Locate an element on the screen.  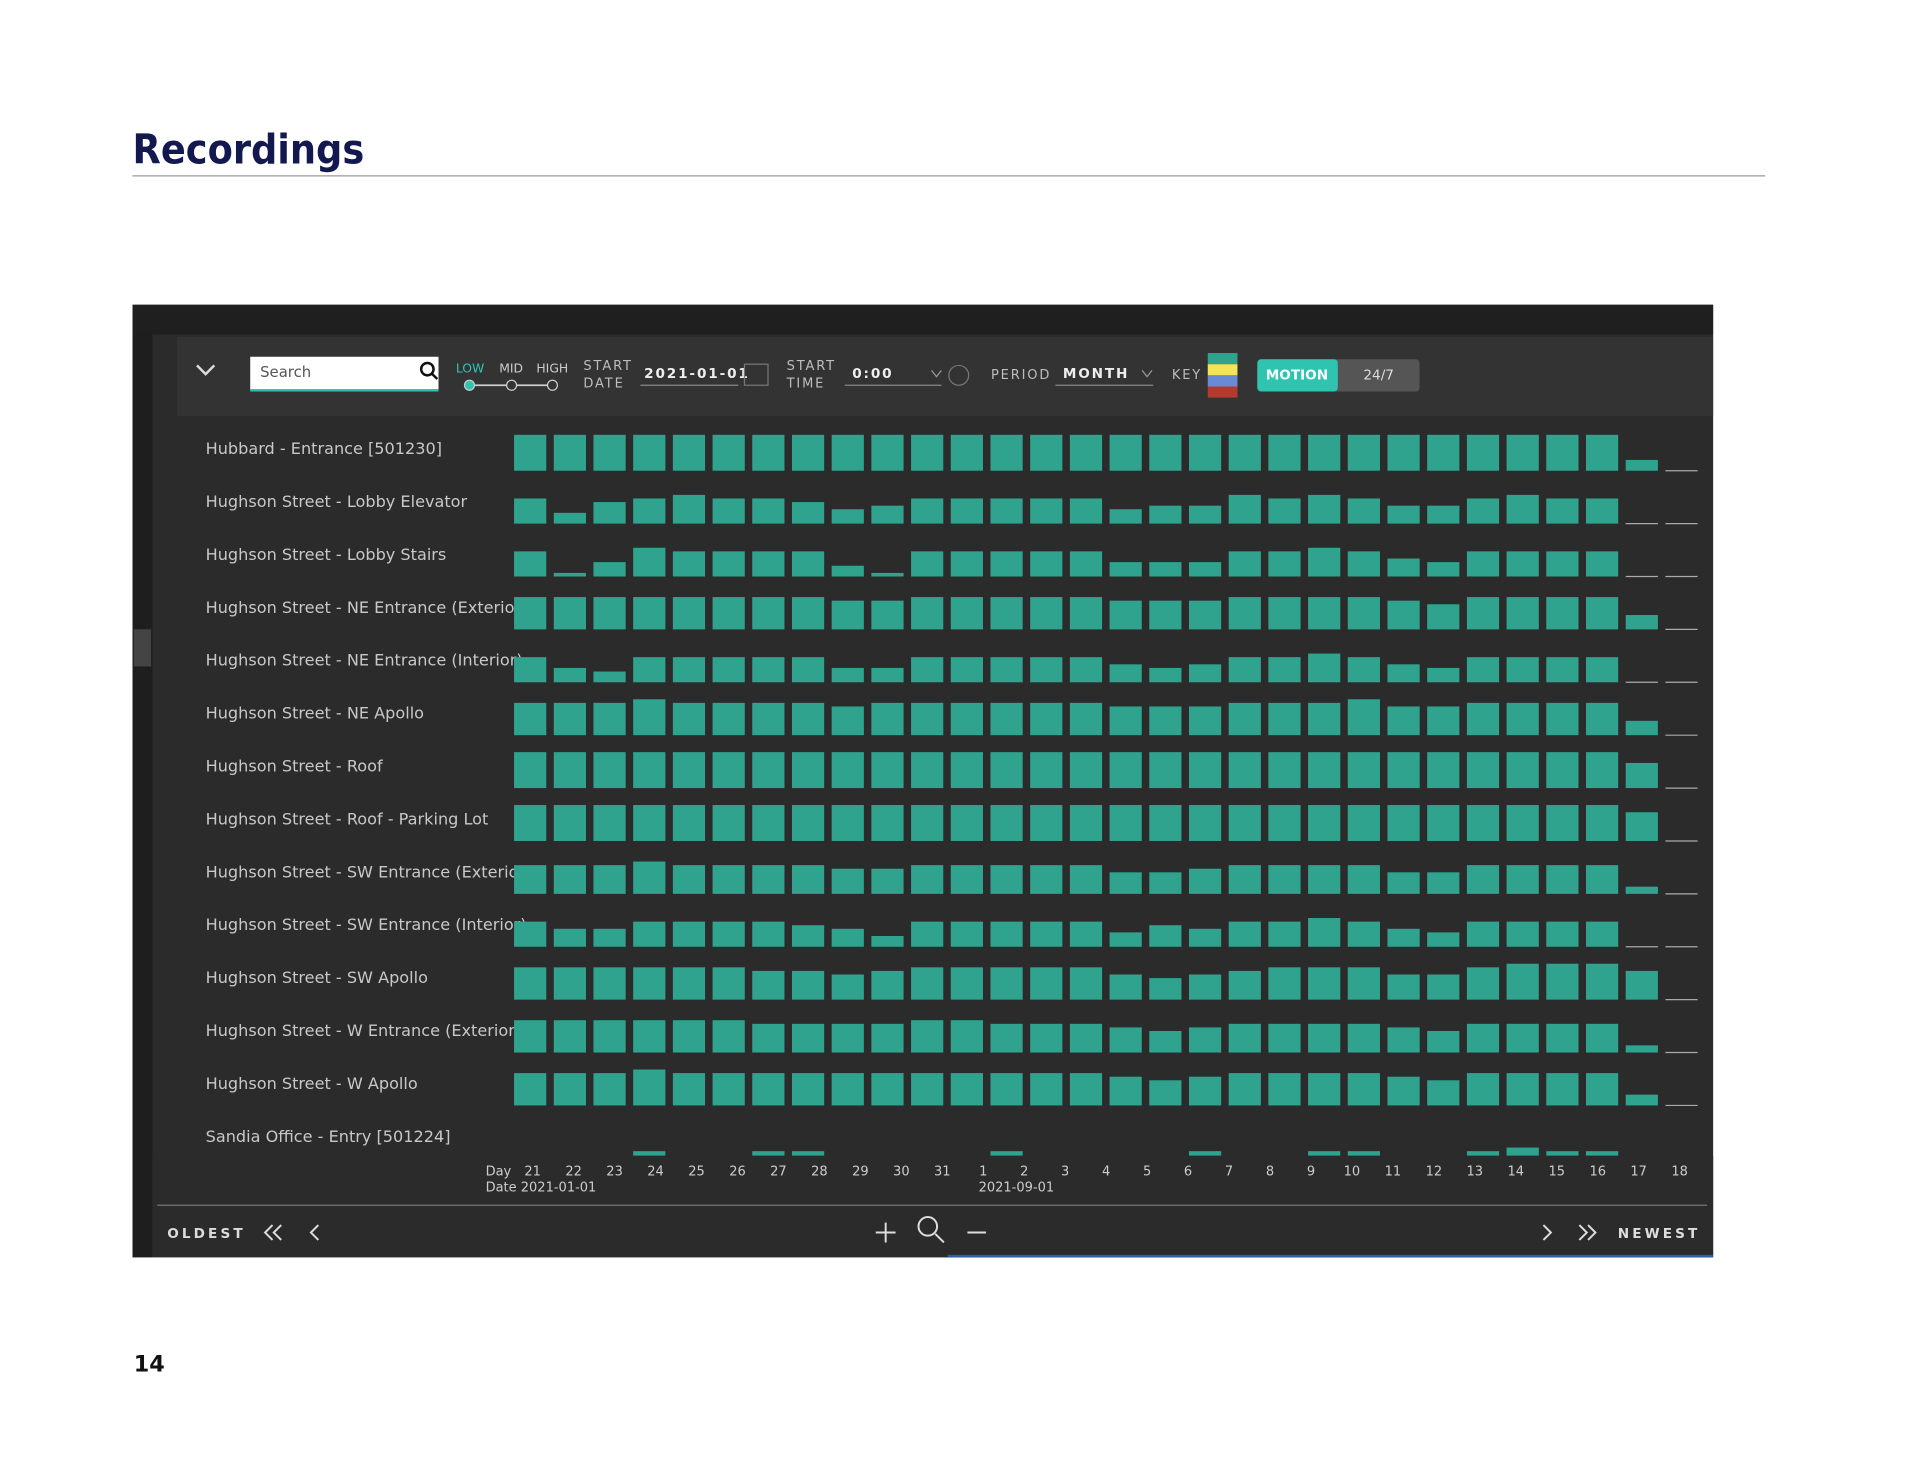
start-time: 0:00 is located at coordinates (872, 374).